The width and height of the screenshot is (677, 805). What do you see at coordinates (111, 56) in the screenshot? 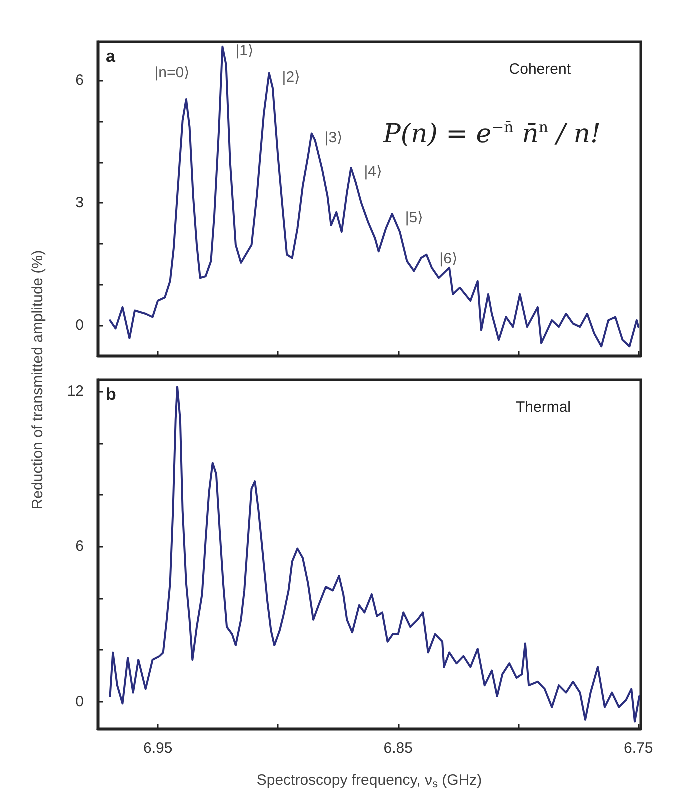
I see `annotation: a` at bounding box center [111, 56].